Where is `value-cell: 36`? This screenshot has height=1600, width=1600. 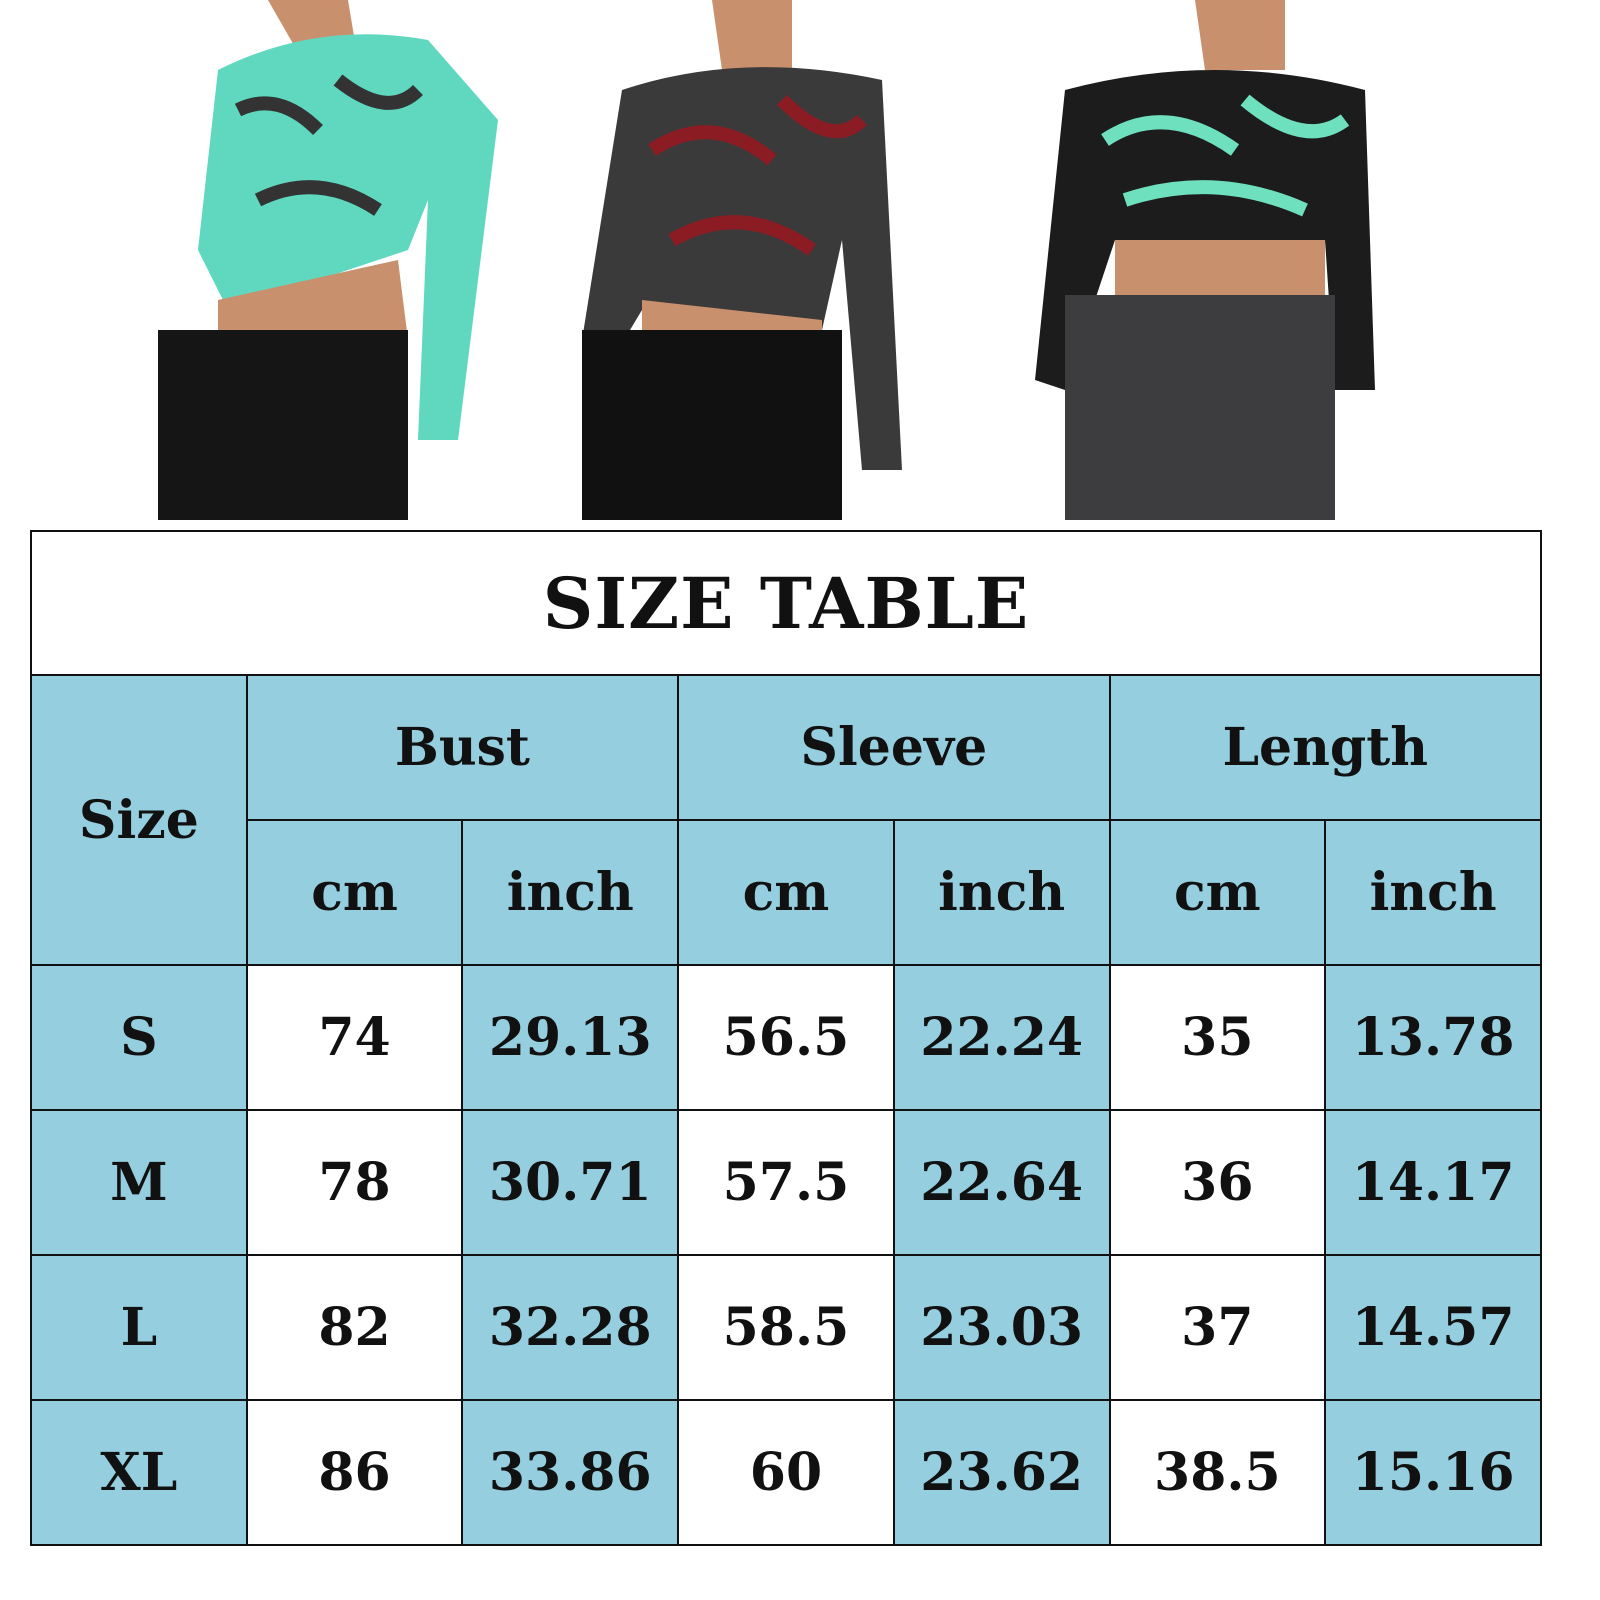 value-cell: 36 is located at coordinates (1217, 1182).